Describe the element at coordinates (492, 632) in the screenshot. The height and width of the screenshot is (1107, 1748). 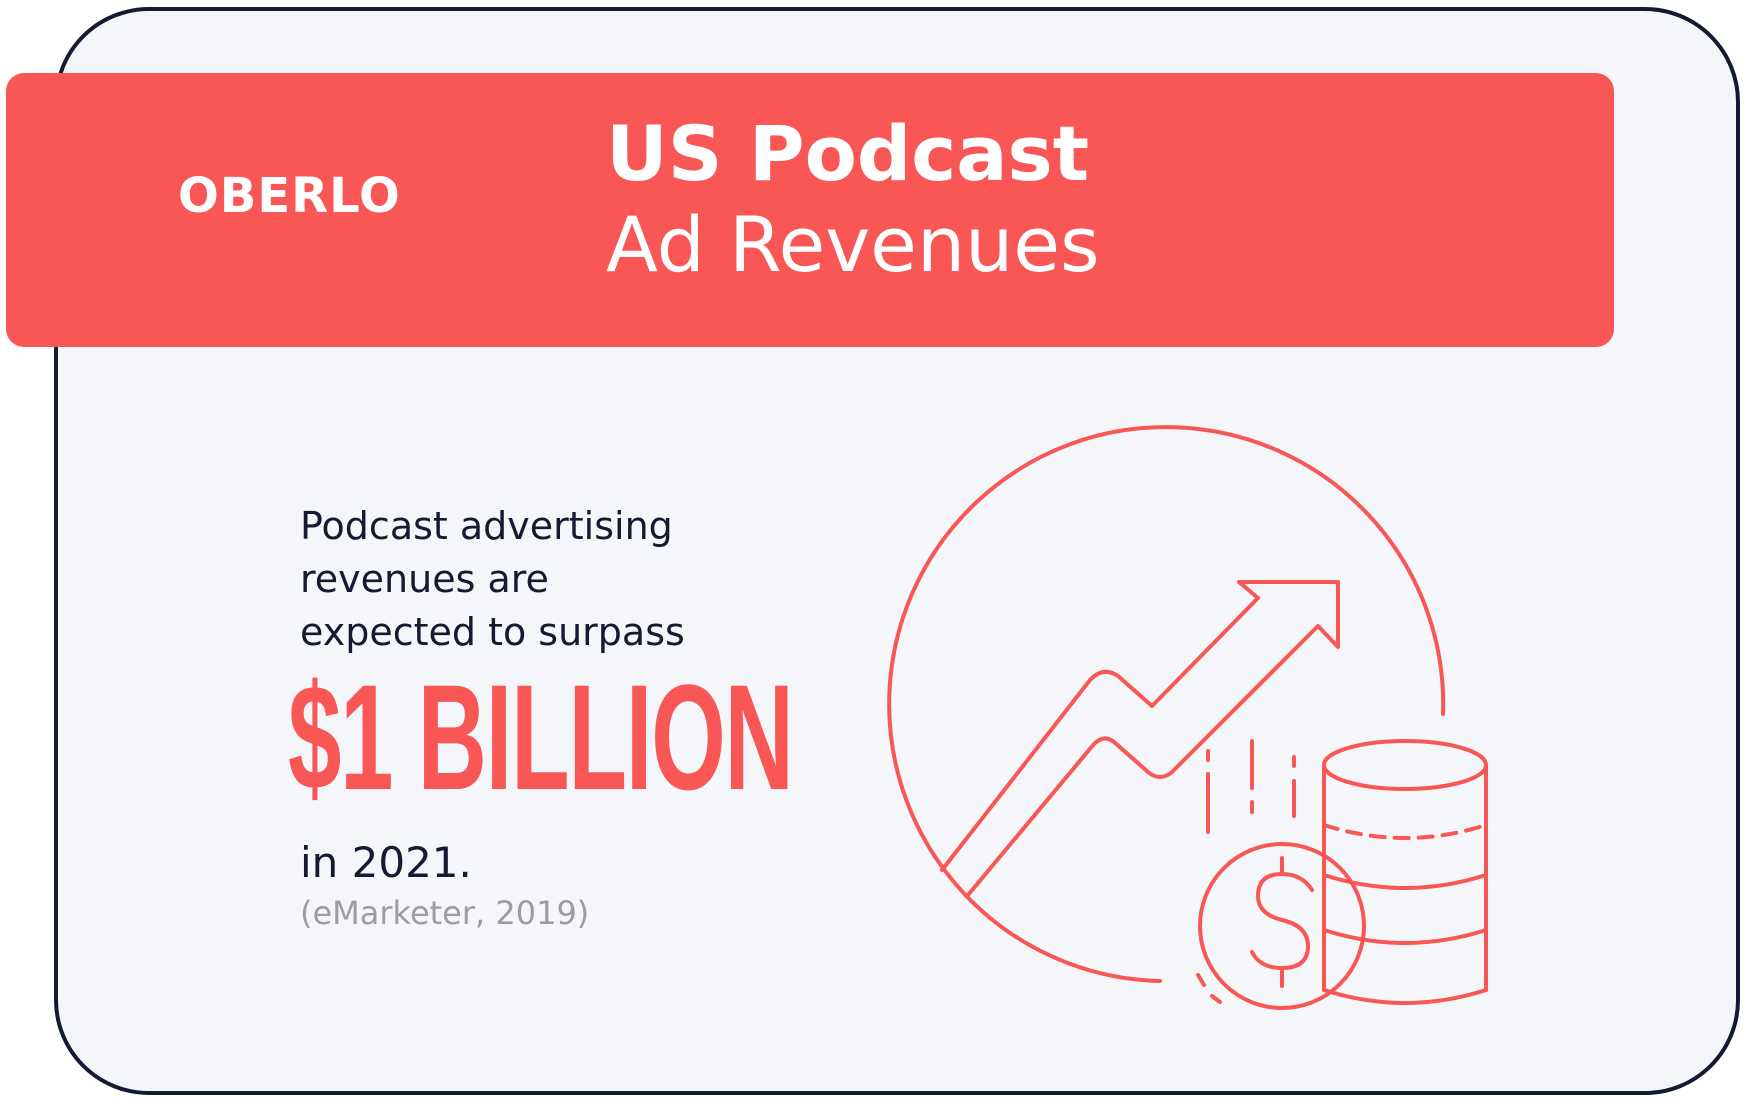
I see `description-line-3: expected to surpass` at that location.